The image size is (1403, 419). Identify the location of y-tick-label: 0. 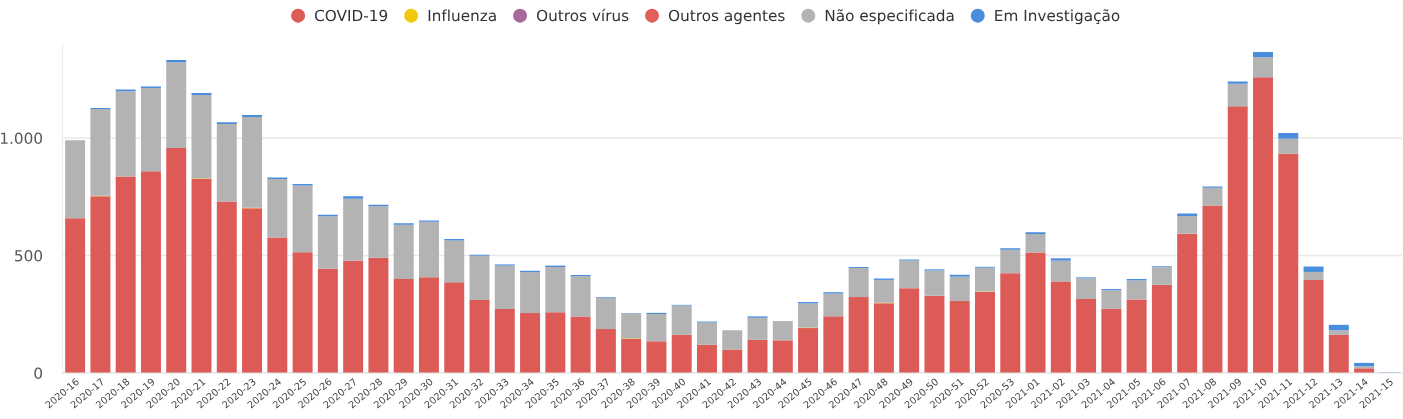
(38, 373).